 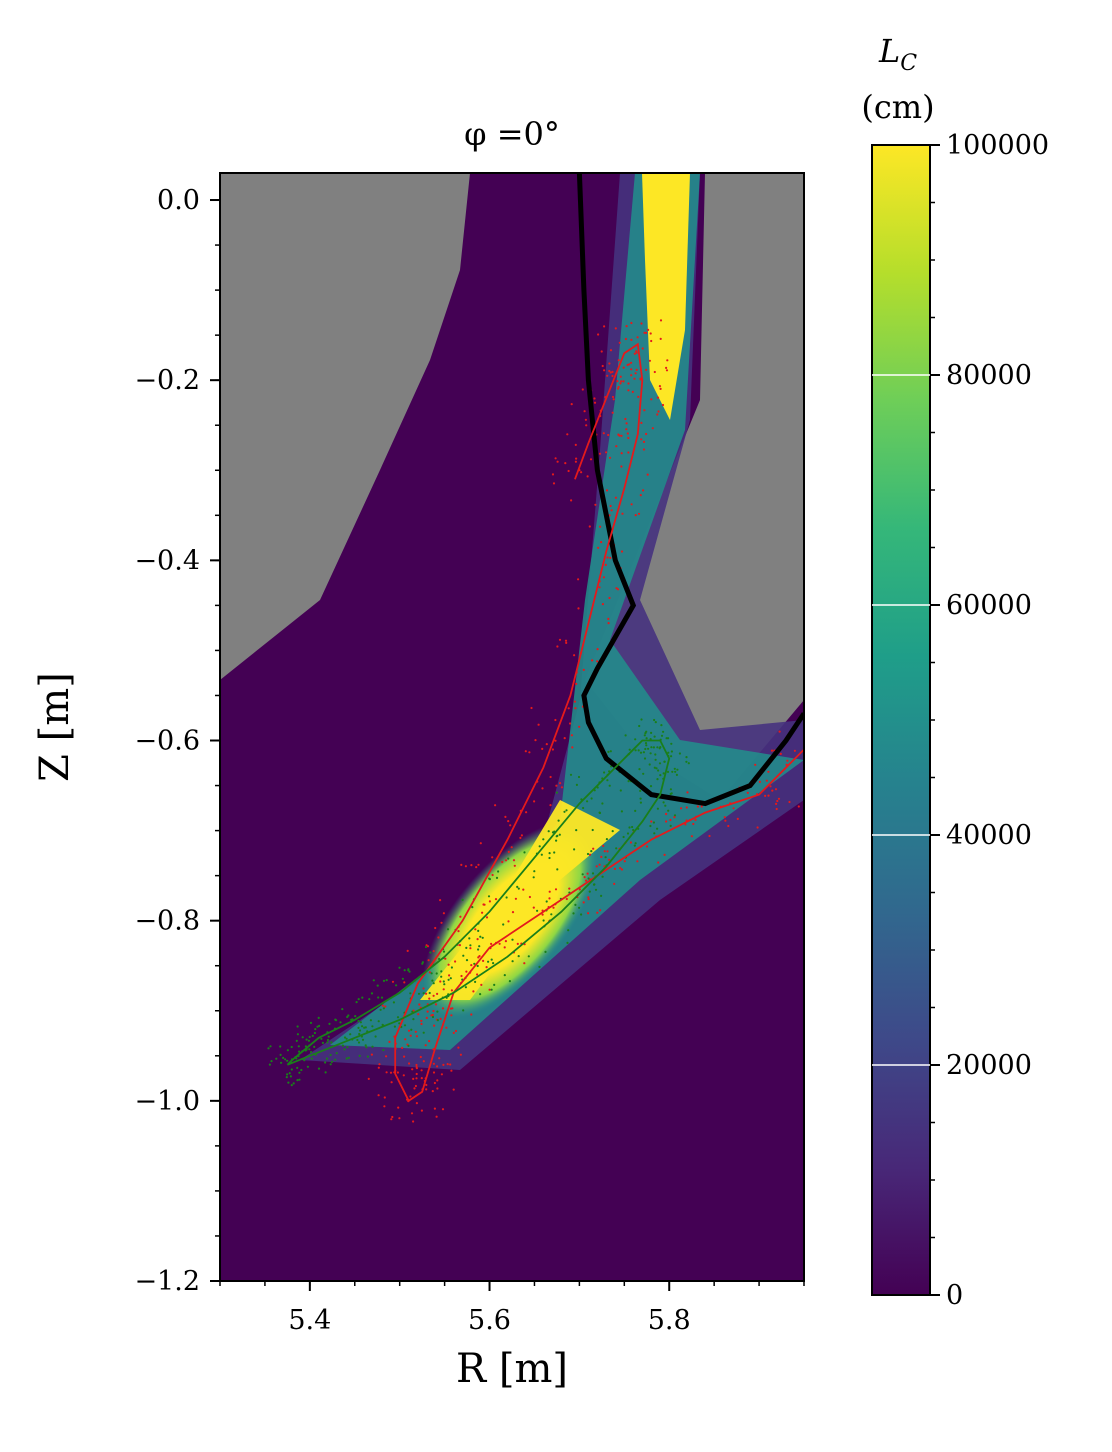 What do you see at coordinates (167, 560) in the screenshot?
I see `y-tick-label: −0.4` at bounding box center [167, 560].